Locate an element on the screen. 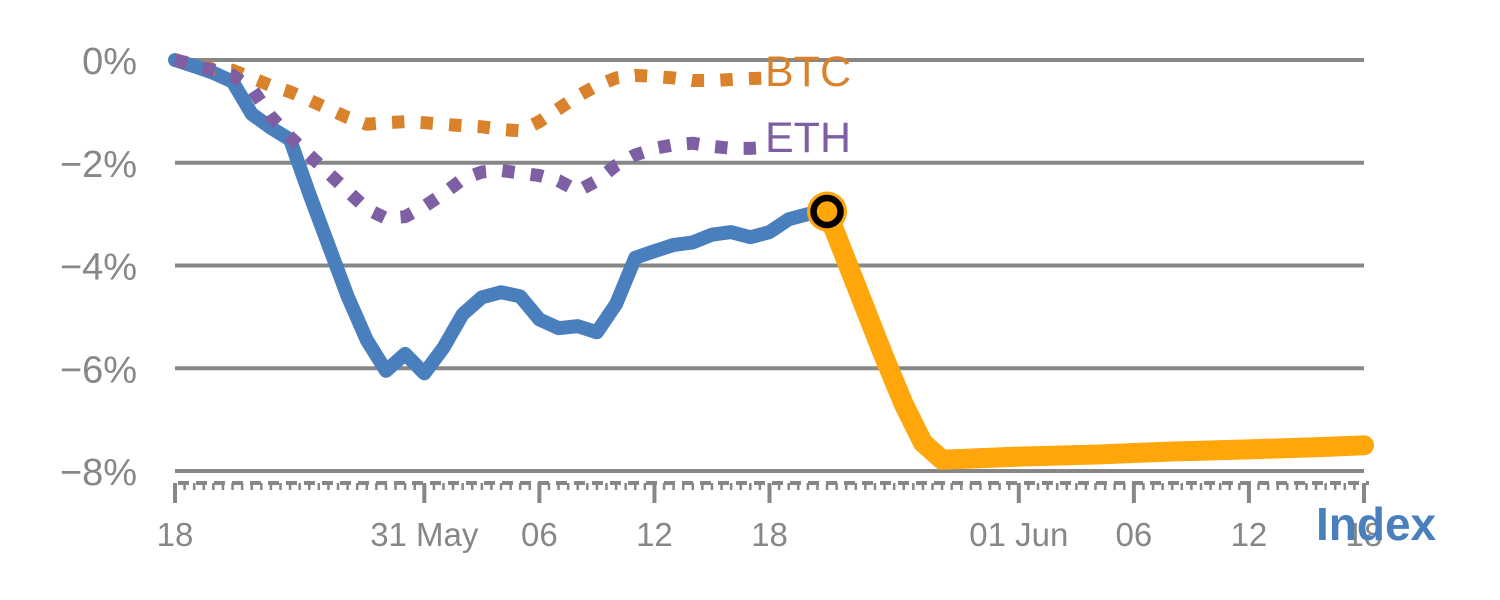 This screenshot has height=600, width=1500. x-tick-label: 31 May is located at coordinates (424, 534).